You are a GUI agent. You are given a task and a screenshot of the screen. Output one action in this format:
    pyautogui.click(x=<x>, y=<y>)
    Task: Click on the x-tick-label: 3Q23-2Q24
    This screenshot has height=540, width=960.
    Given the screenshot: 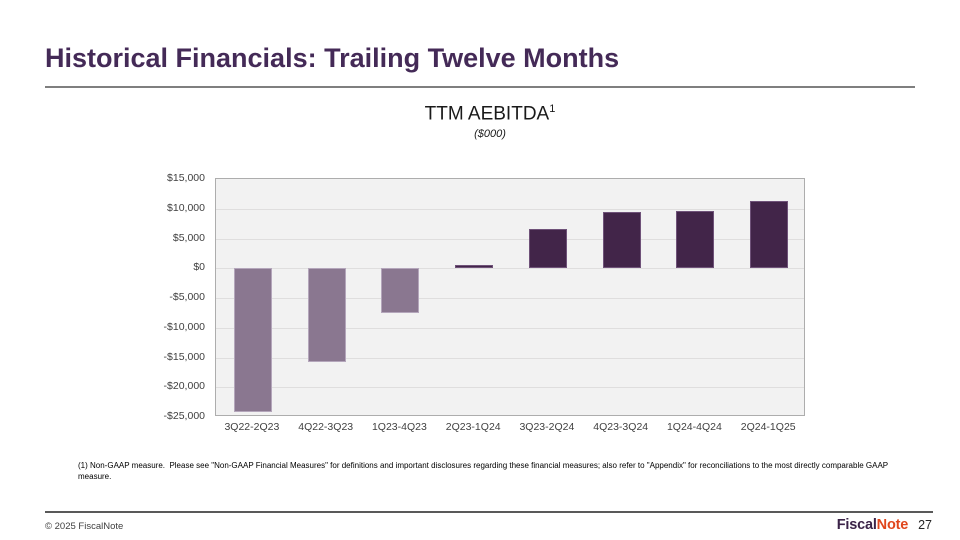 What is the action you would take?
    pyautogui.click(x=547, y=427)
    